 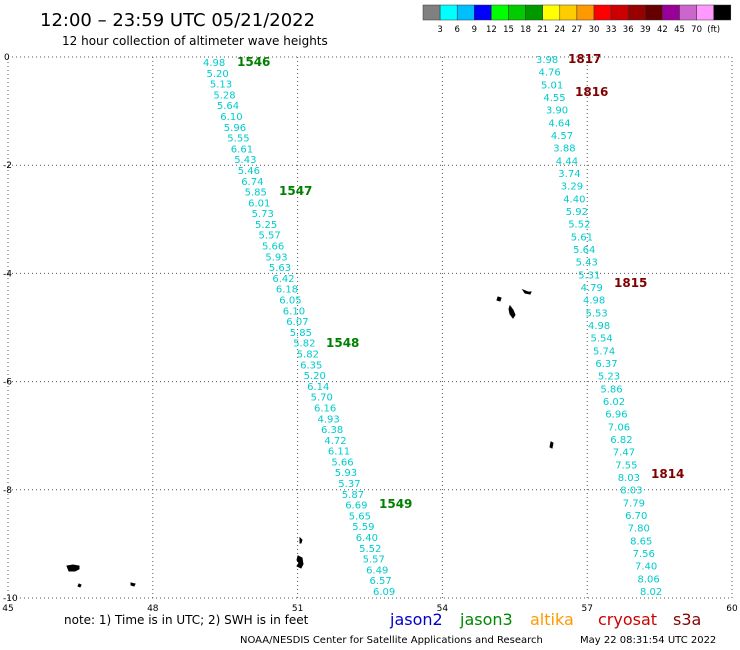 I want to click on scale-label: 3, so click(x=439, y=30).